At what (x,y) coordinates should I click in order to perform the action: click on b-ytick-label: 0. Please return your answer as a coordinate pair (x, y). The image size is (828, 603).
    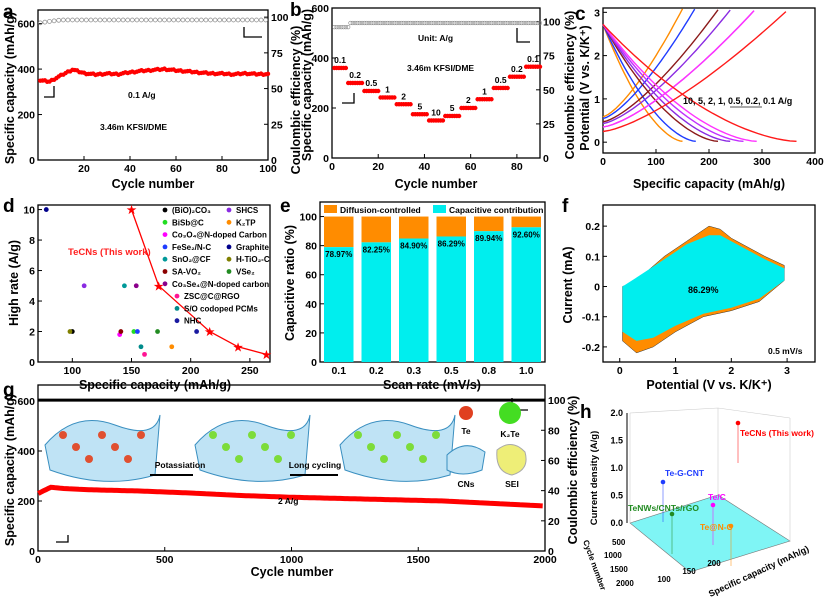
    Looking at the image, I should click on (326, 159).